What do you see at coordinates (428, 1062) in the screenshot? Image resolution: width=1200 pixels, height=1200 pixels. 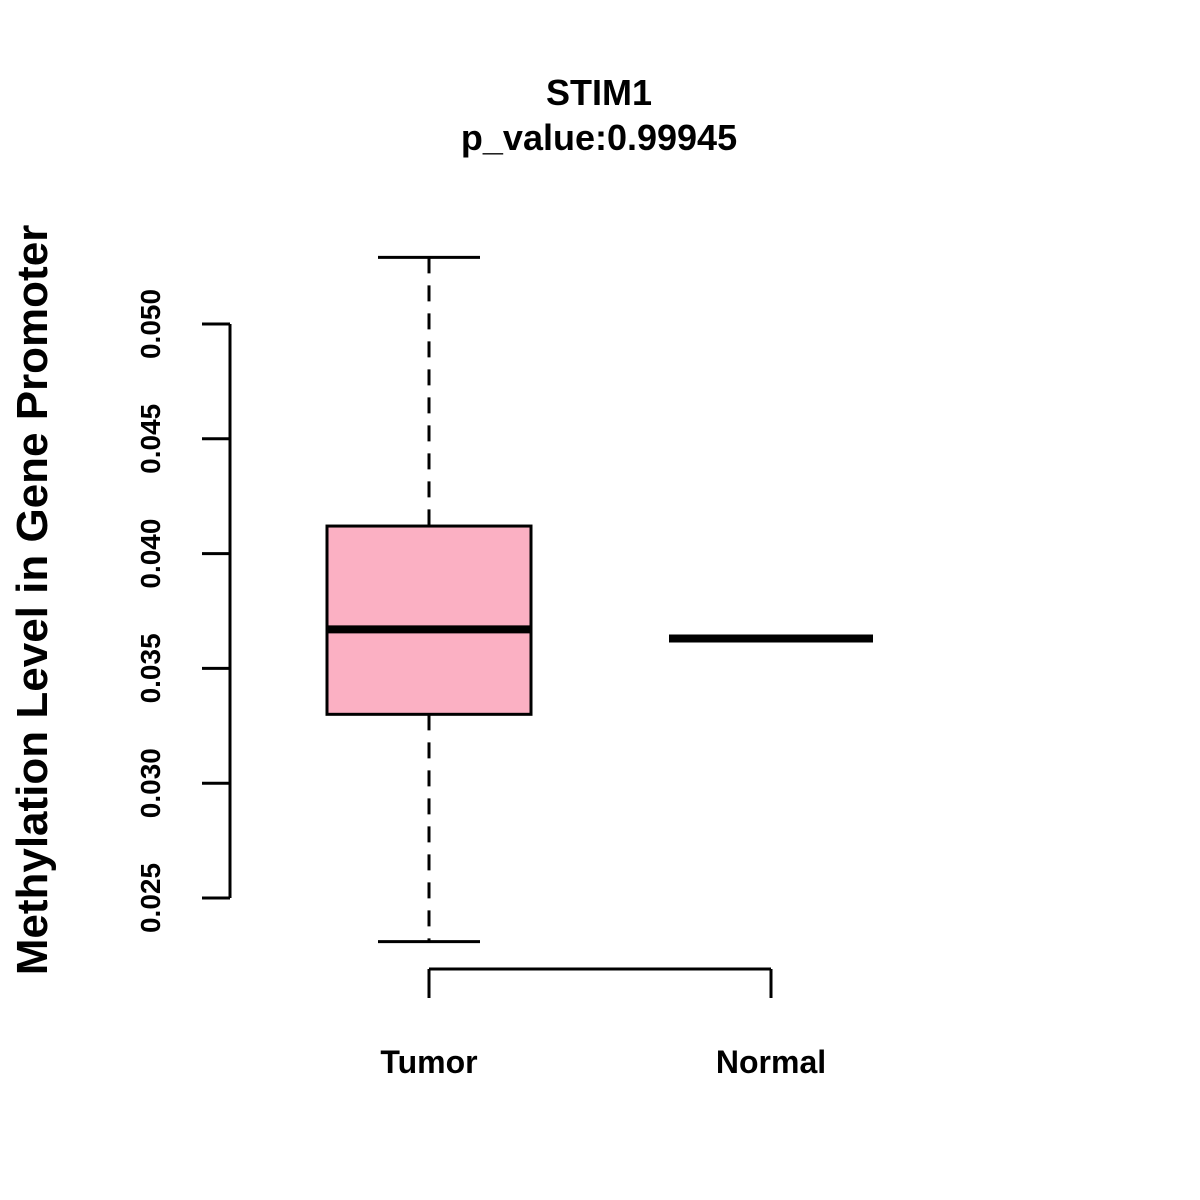 I see `x-tick-label: Tumor` at bounding box center [428, 1062].